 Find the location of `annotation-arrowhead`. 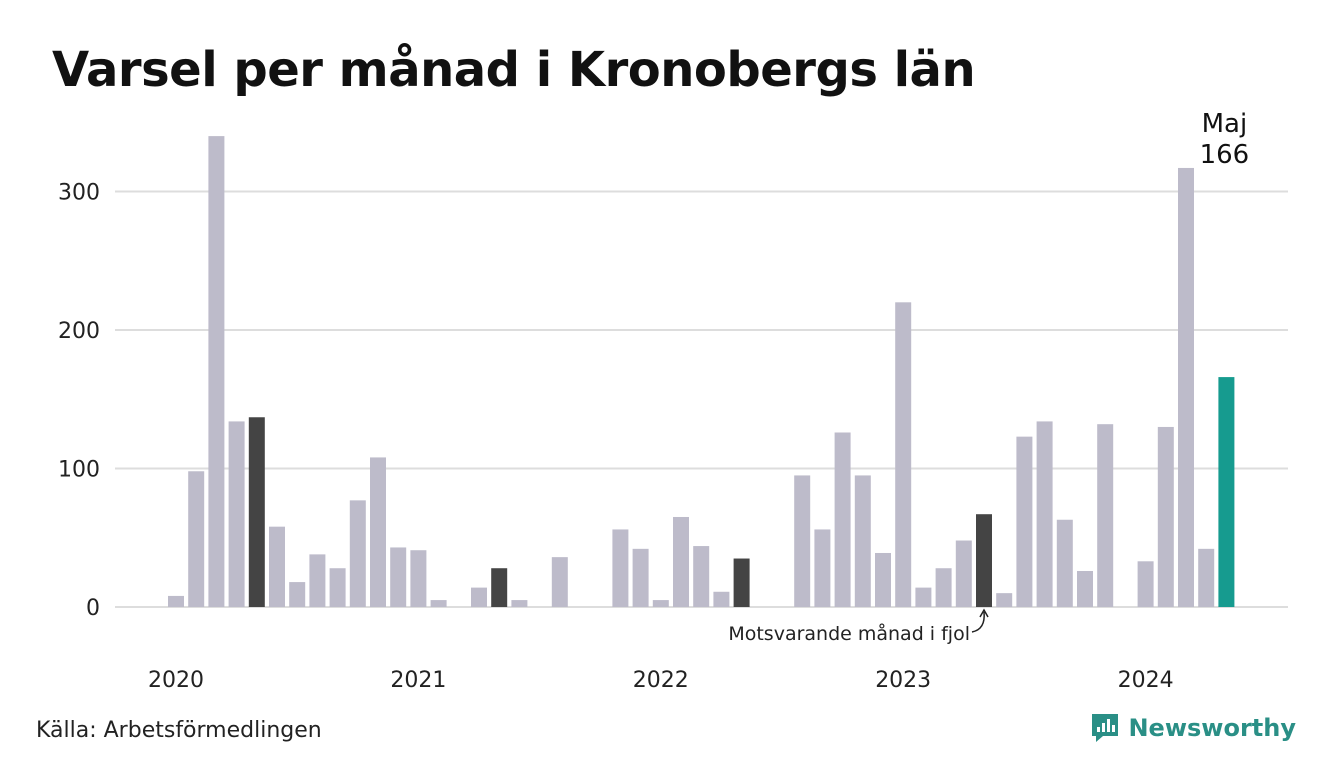

annotation-arrowhead is located at coordinates (984, 613).